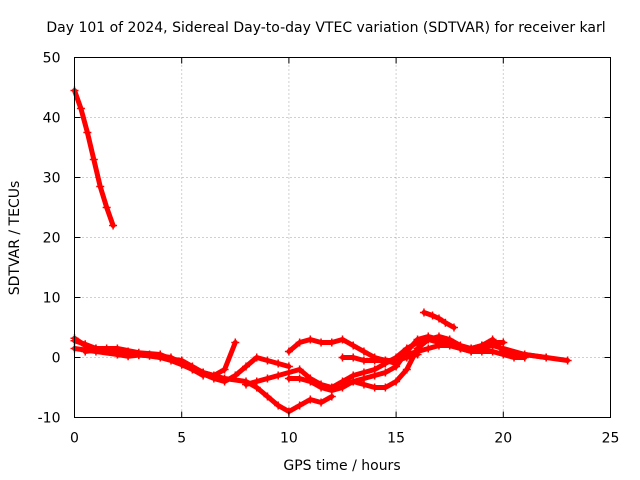 The height and width of the screenshot is (480, 640). I want to click on x-tick-label: 15, so click(396, 439).